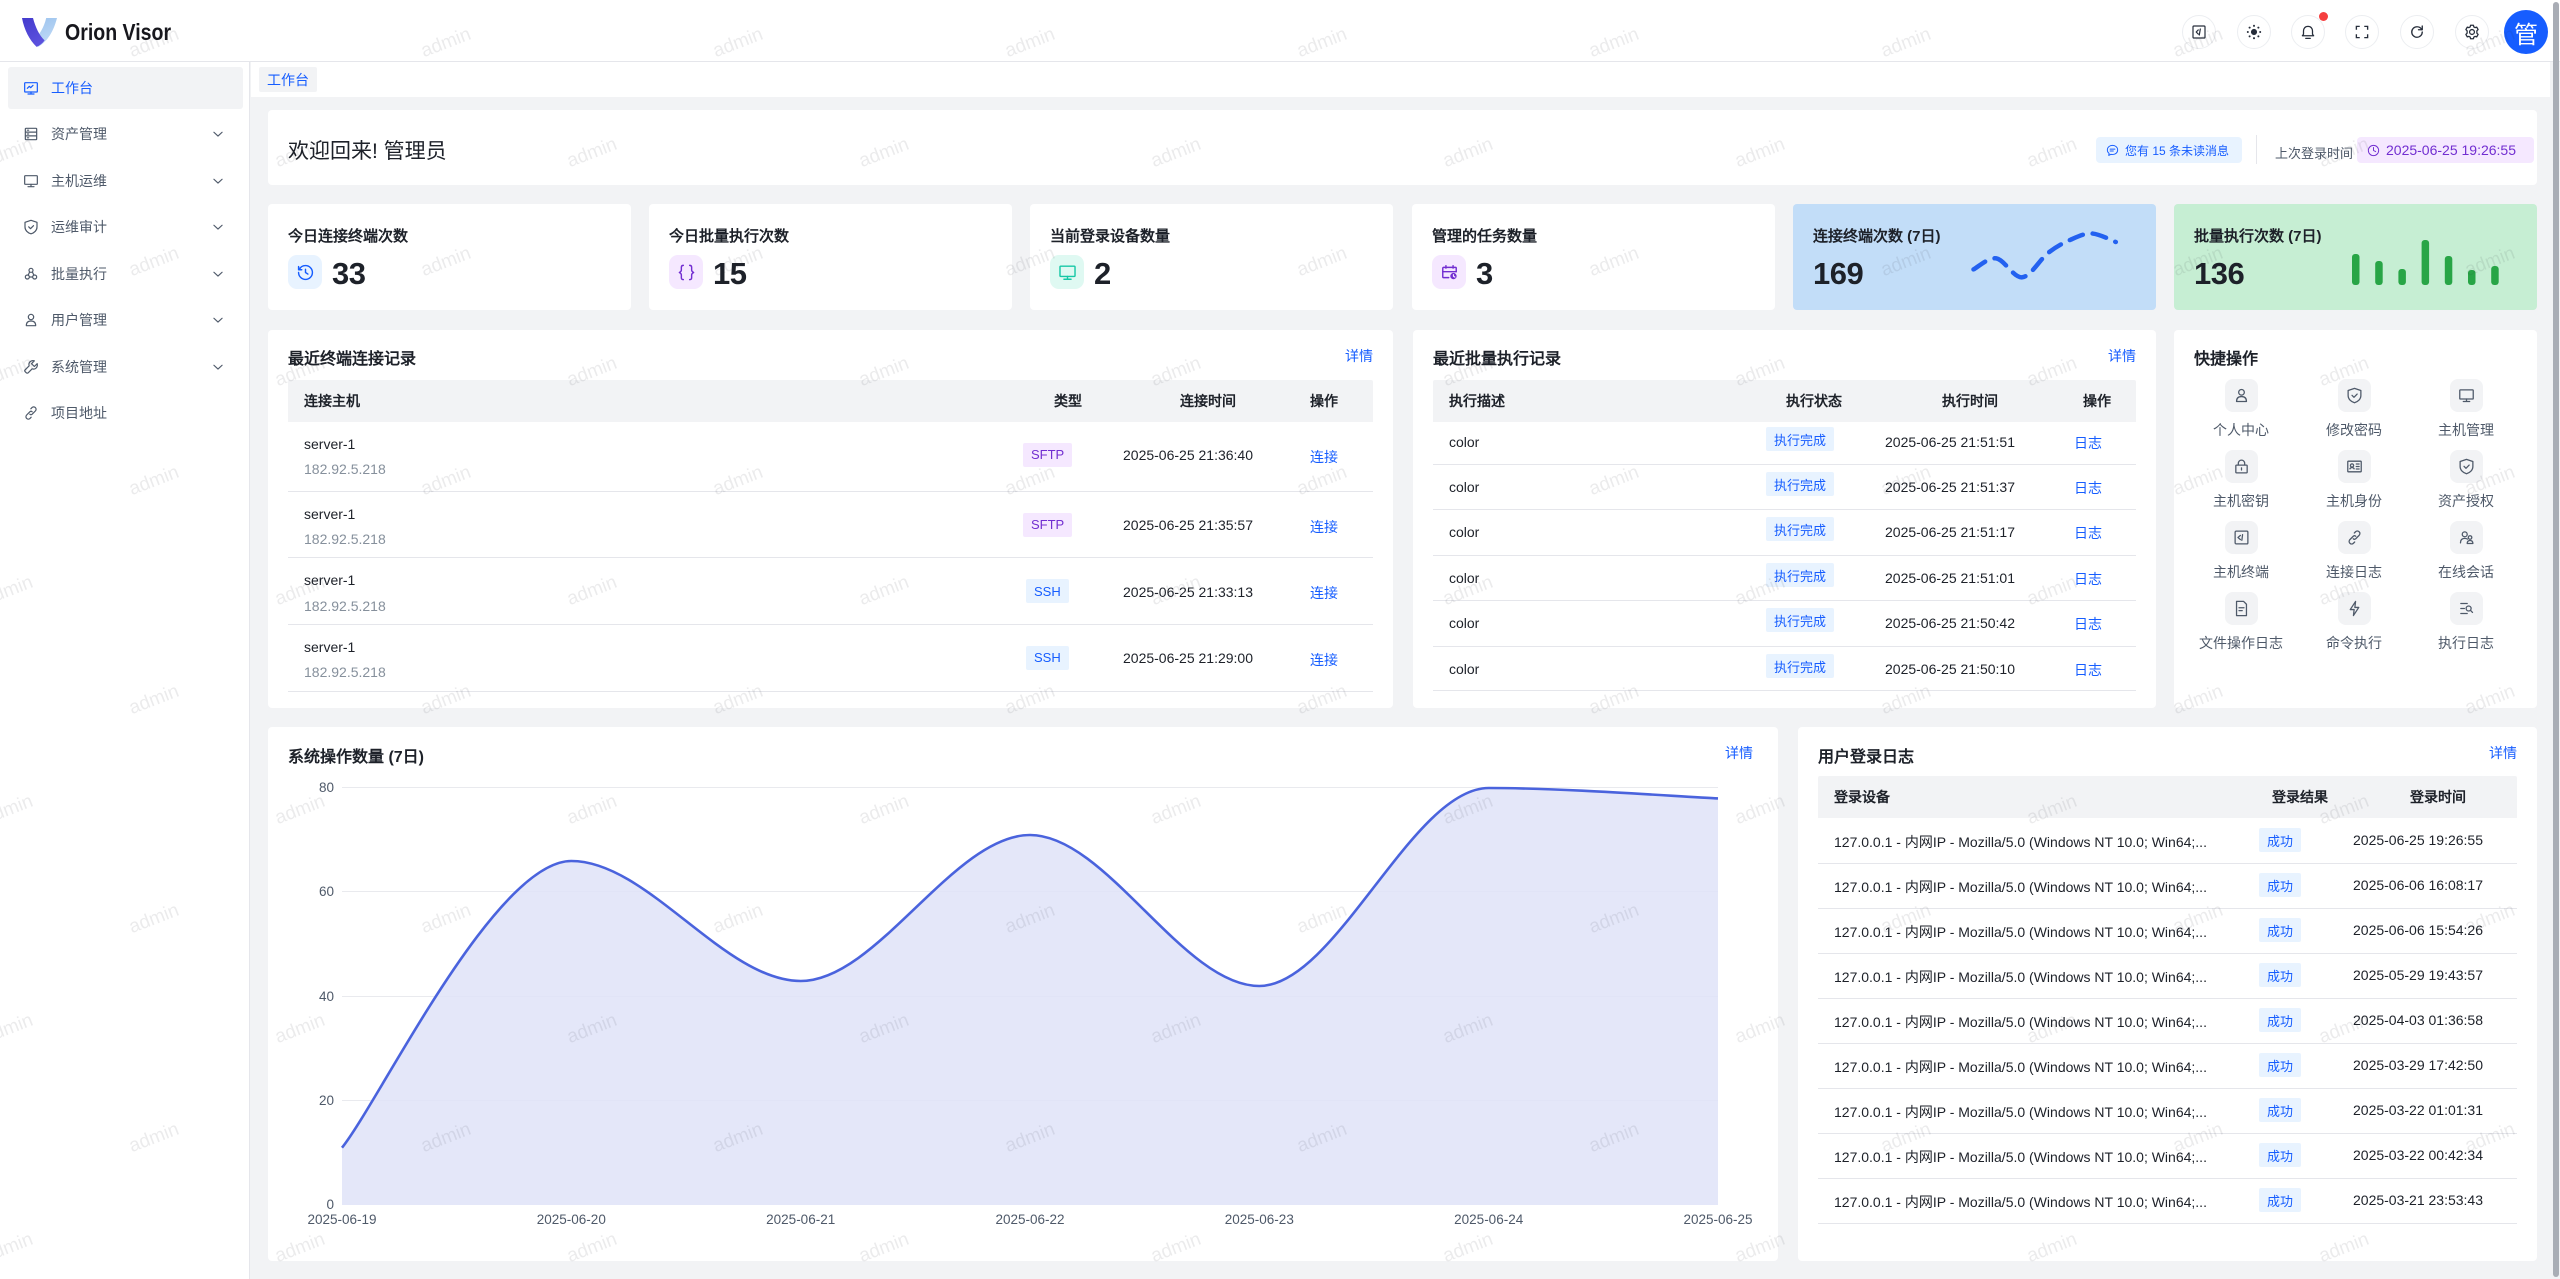  I want to click on svg-text: 2025-06-19, so click(341, 1219).